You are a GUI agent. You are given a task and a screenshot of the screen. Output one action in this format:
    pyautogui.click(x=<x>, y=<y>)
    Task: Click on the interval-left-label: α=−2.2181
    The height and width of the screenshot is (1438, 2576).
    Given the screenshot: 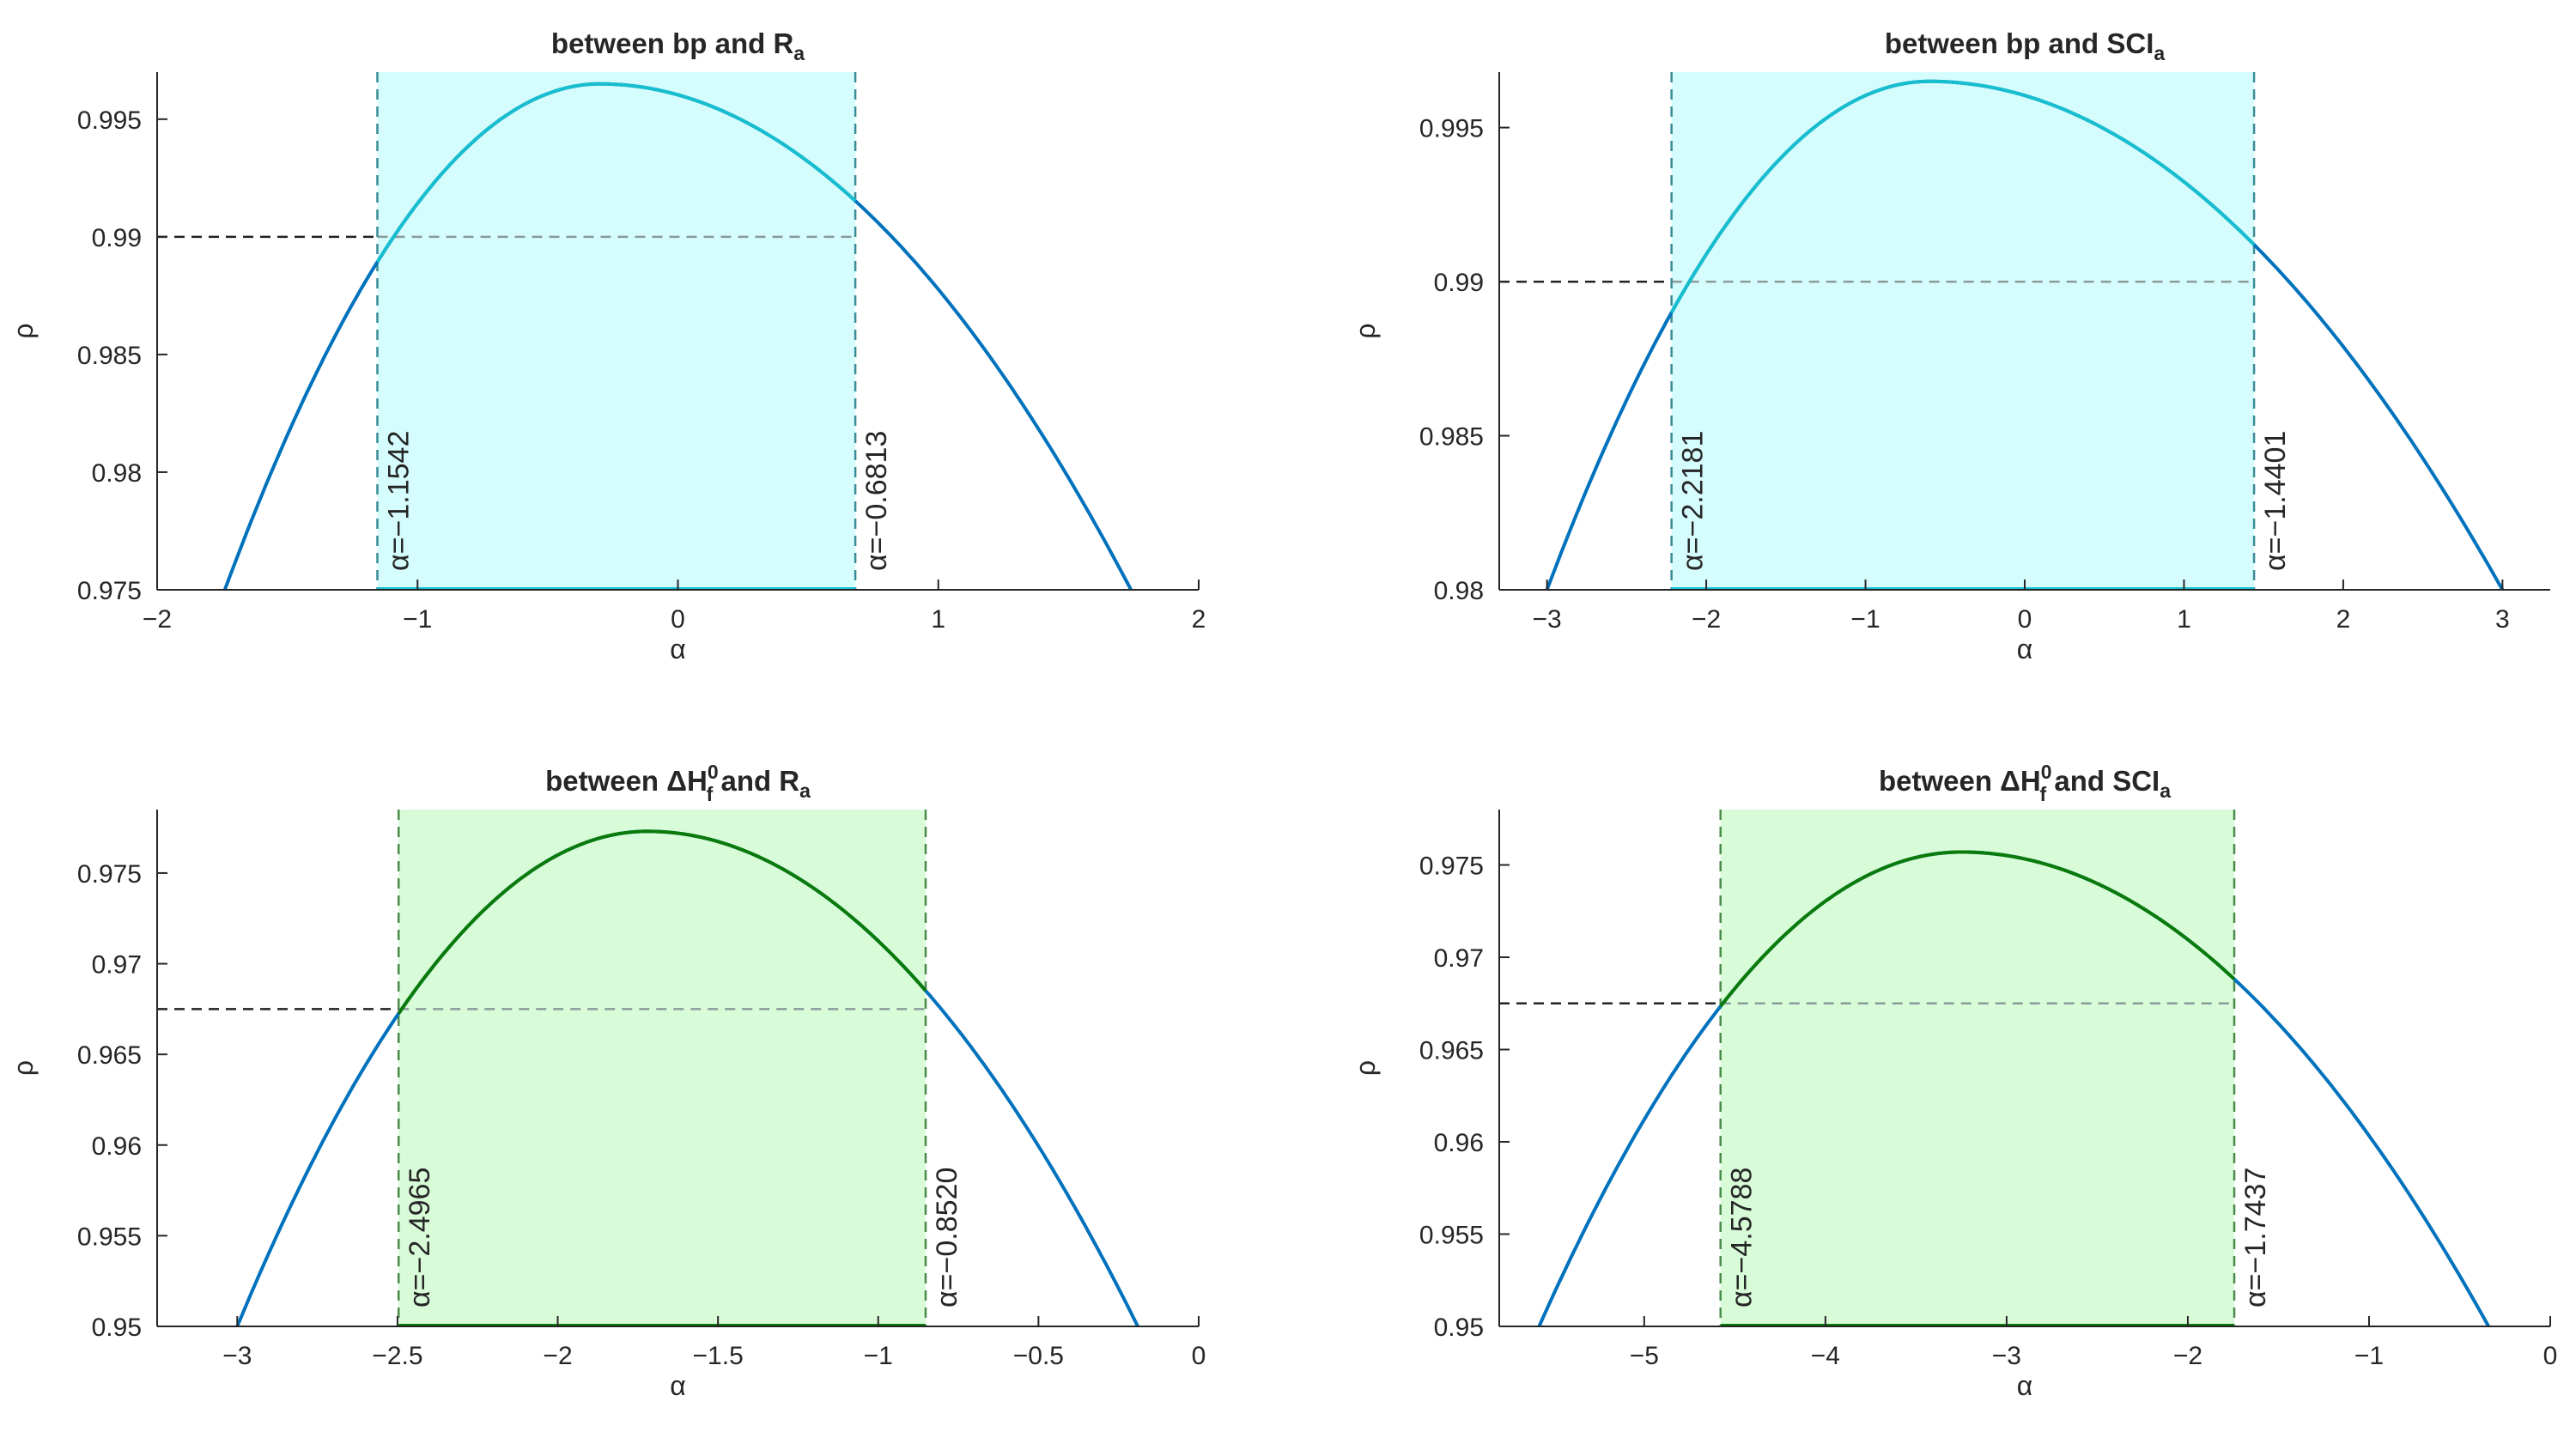 What is the action you would take?
    pyautogui.click(x=1693, y=501)
    